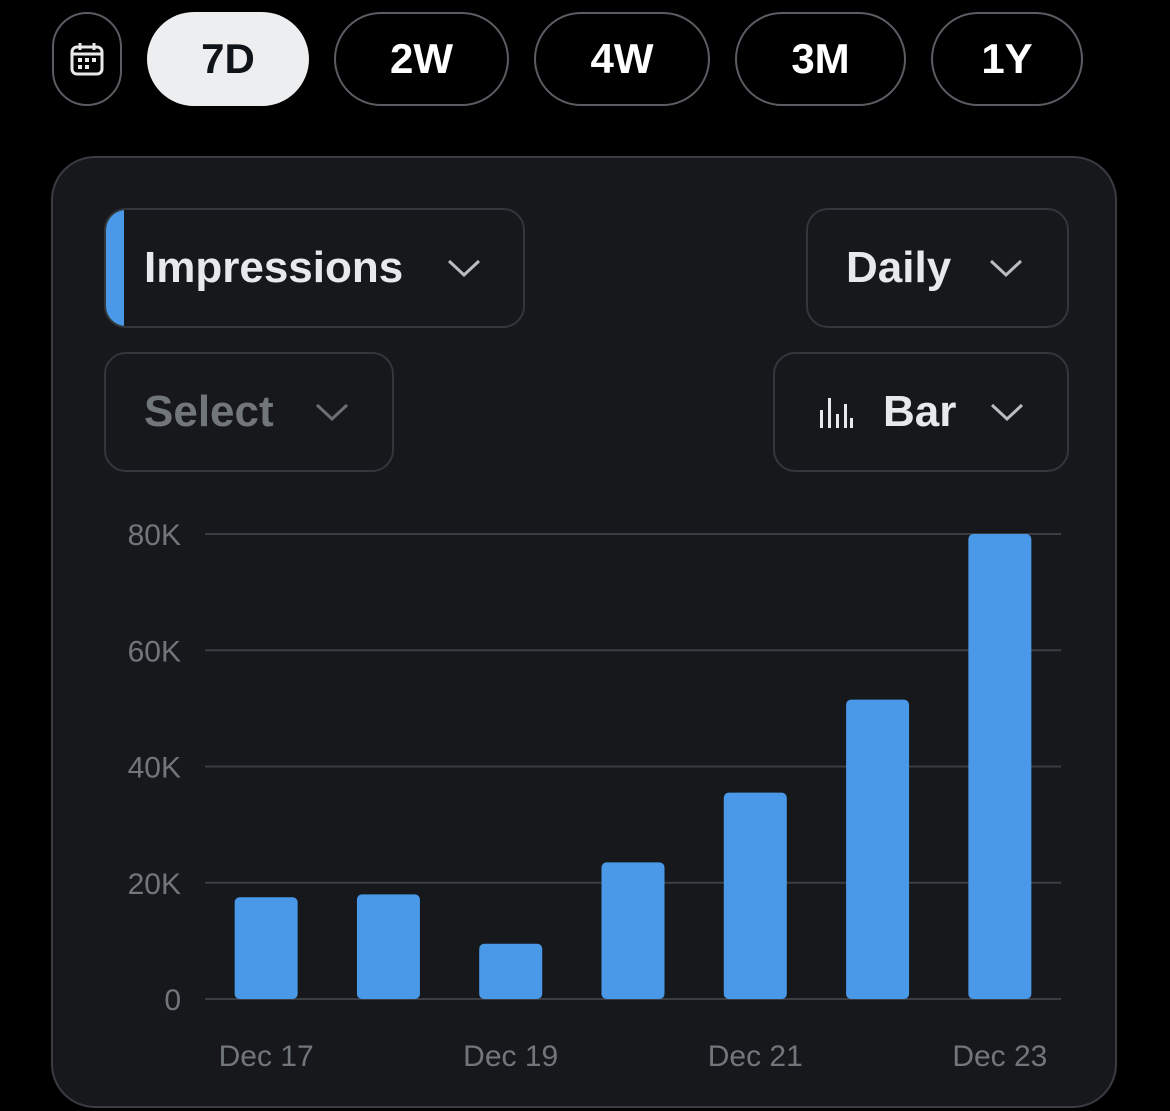  I want to click on metric-dropdown: Impressions, so click(314, 268).